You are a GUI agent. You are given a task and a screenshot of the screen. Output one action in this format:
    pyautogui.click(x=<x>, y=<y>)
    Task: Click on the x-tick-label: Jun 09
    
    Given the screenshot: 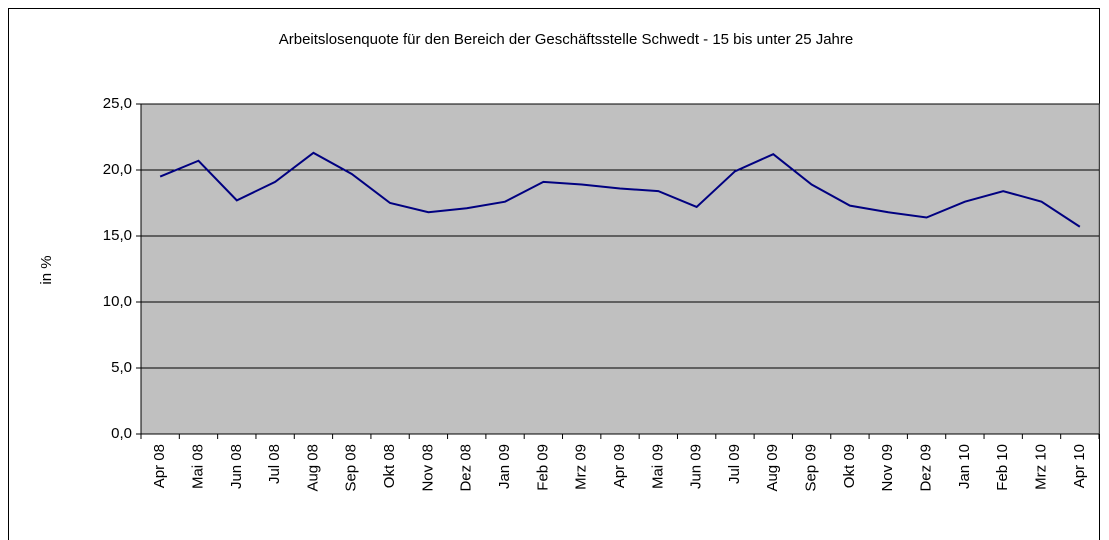 What is the action you would take?
    pyautogui.click(x=696, y=466)
    